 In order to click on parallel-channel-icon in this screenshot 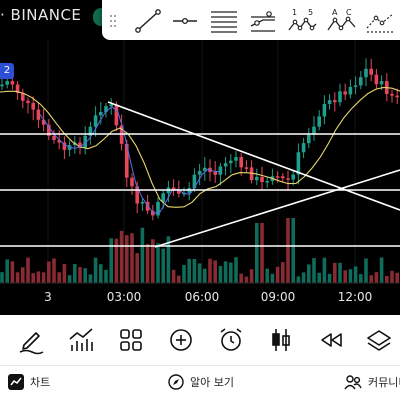, I will do `click(263, 21)`.